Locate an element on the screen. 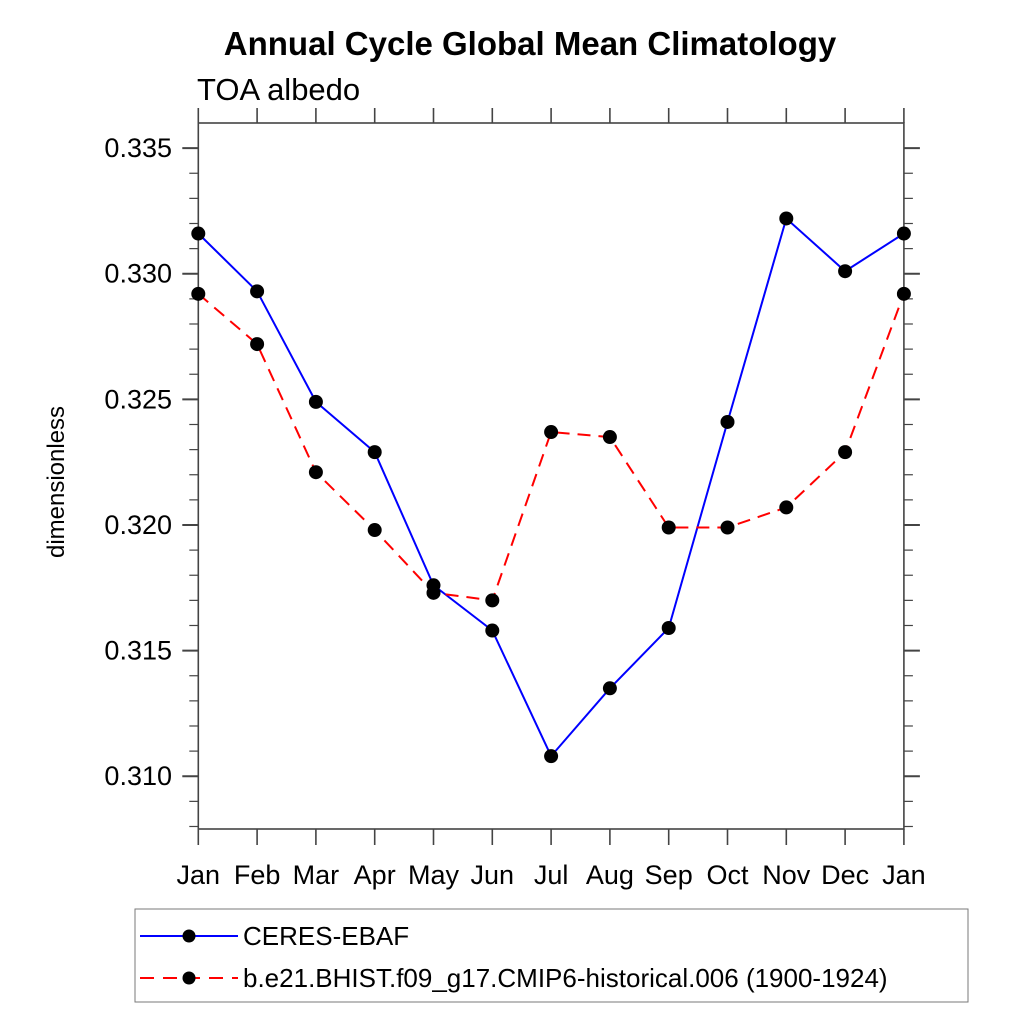 The width and height of the screenshot is (1024, 1029). x-tick-label: Jul is located at coordinates (551, 875).